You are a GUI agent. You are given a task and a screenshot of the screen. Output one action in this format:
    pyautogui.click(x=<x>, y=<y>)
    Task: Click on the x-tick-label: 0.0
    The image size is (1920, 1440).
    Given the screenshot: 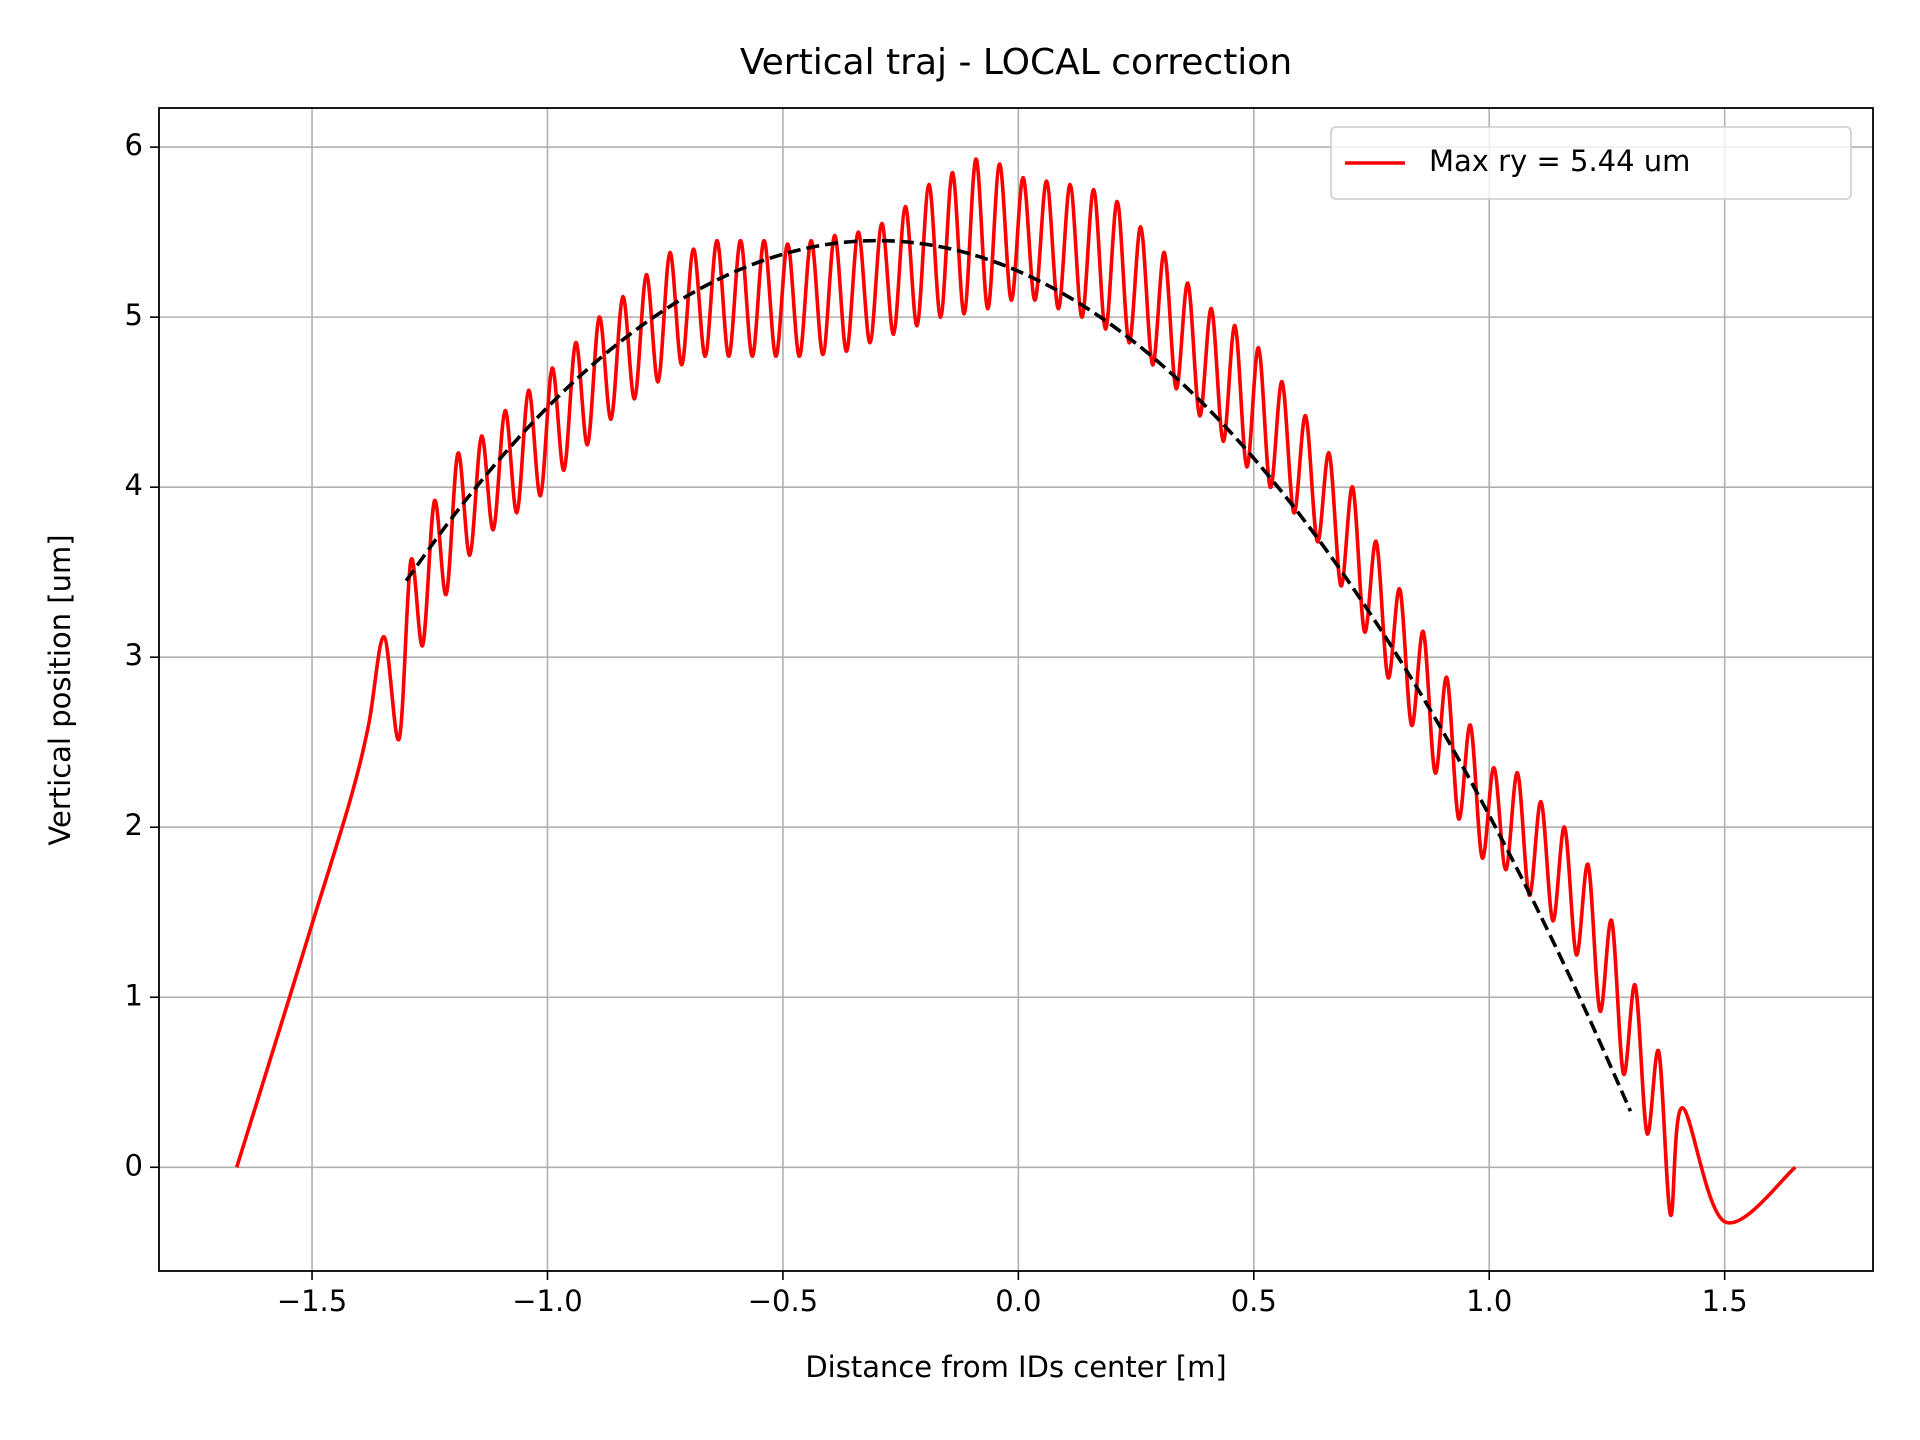 What is the action you would take?
    pyautogui.click(x=1018, y=1301)
    